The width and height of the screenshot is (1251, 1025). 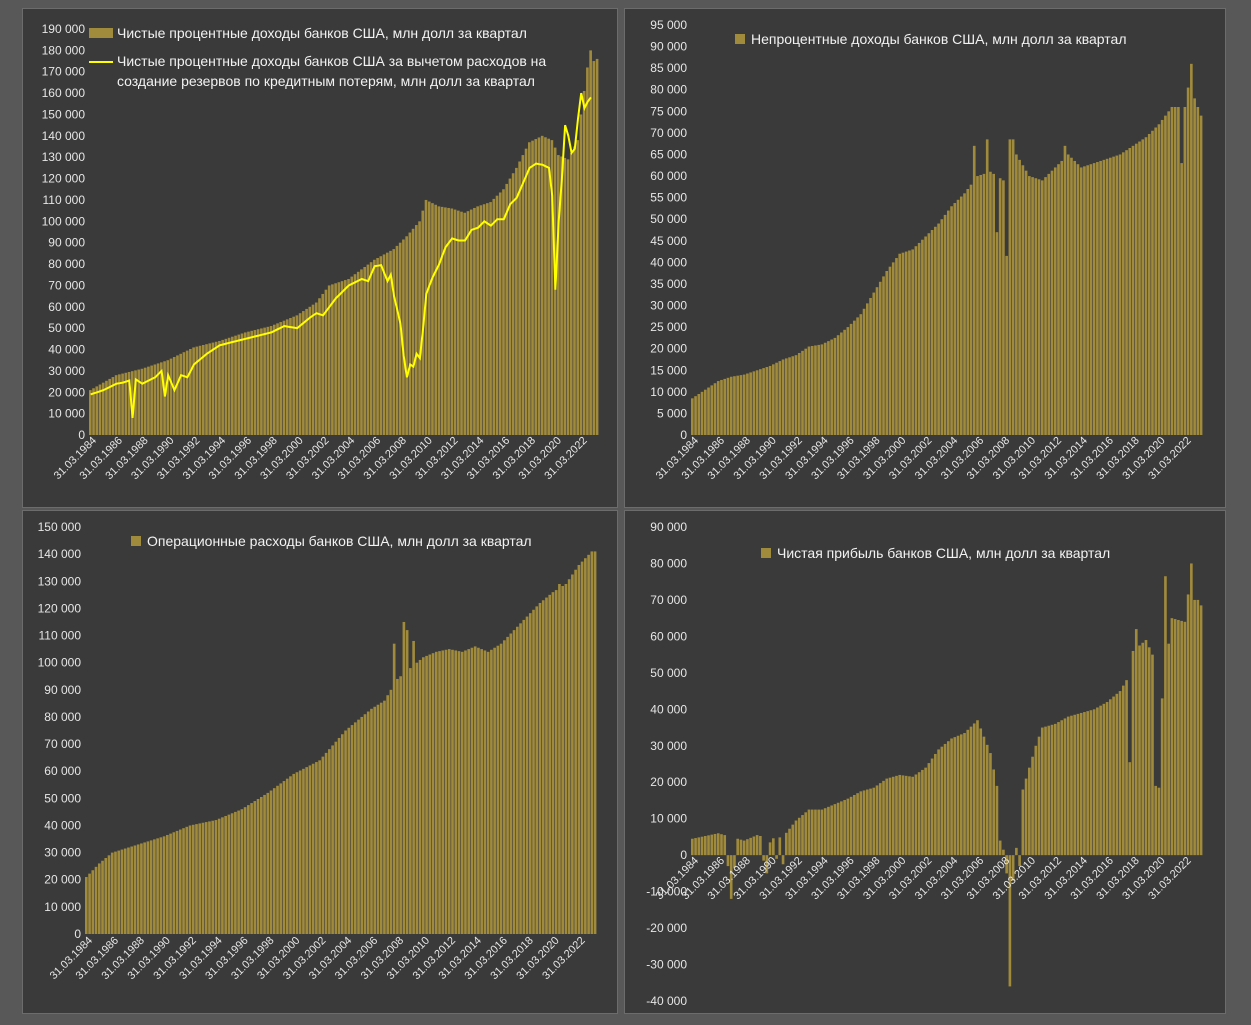 I want to click on y-tick-label: 170 000, so click(x=64, y=72).